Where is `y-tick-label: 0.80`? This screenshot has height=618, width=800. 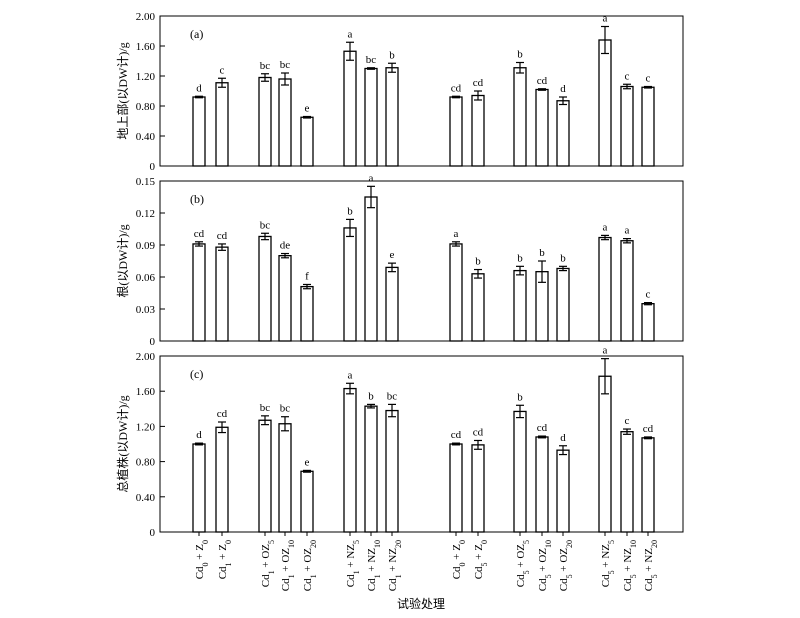
y-tick-label: 0.80 is located at coordinates (146, 107).